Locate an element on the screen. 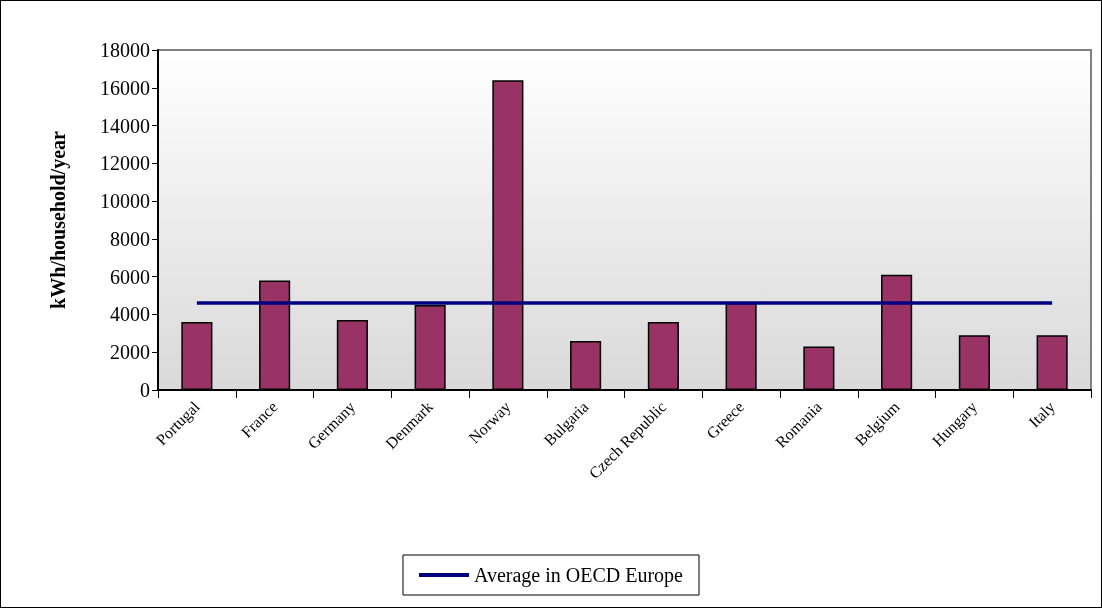  x-tick-label: Italy is located at coordinates (1042, 414).